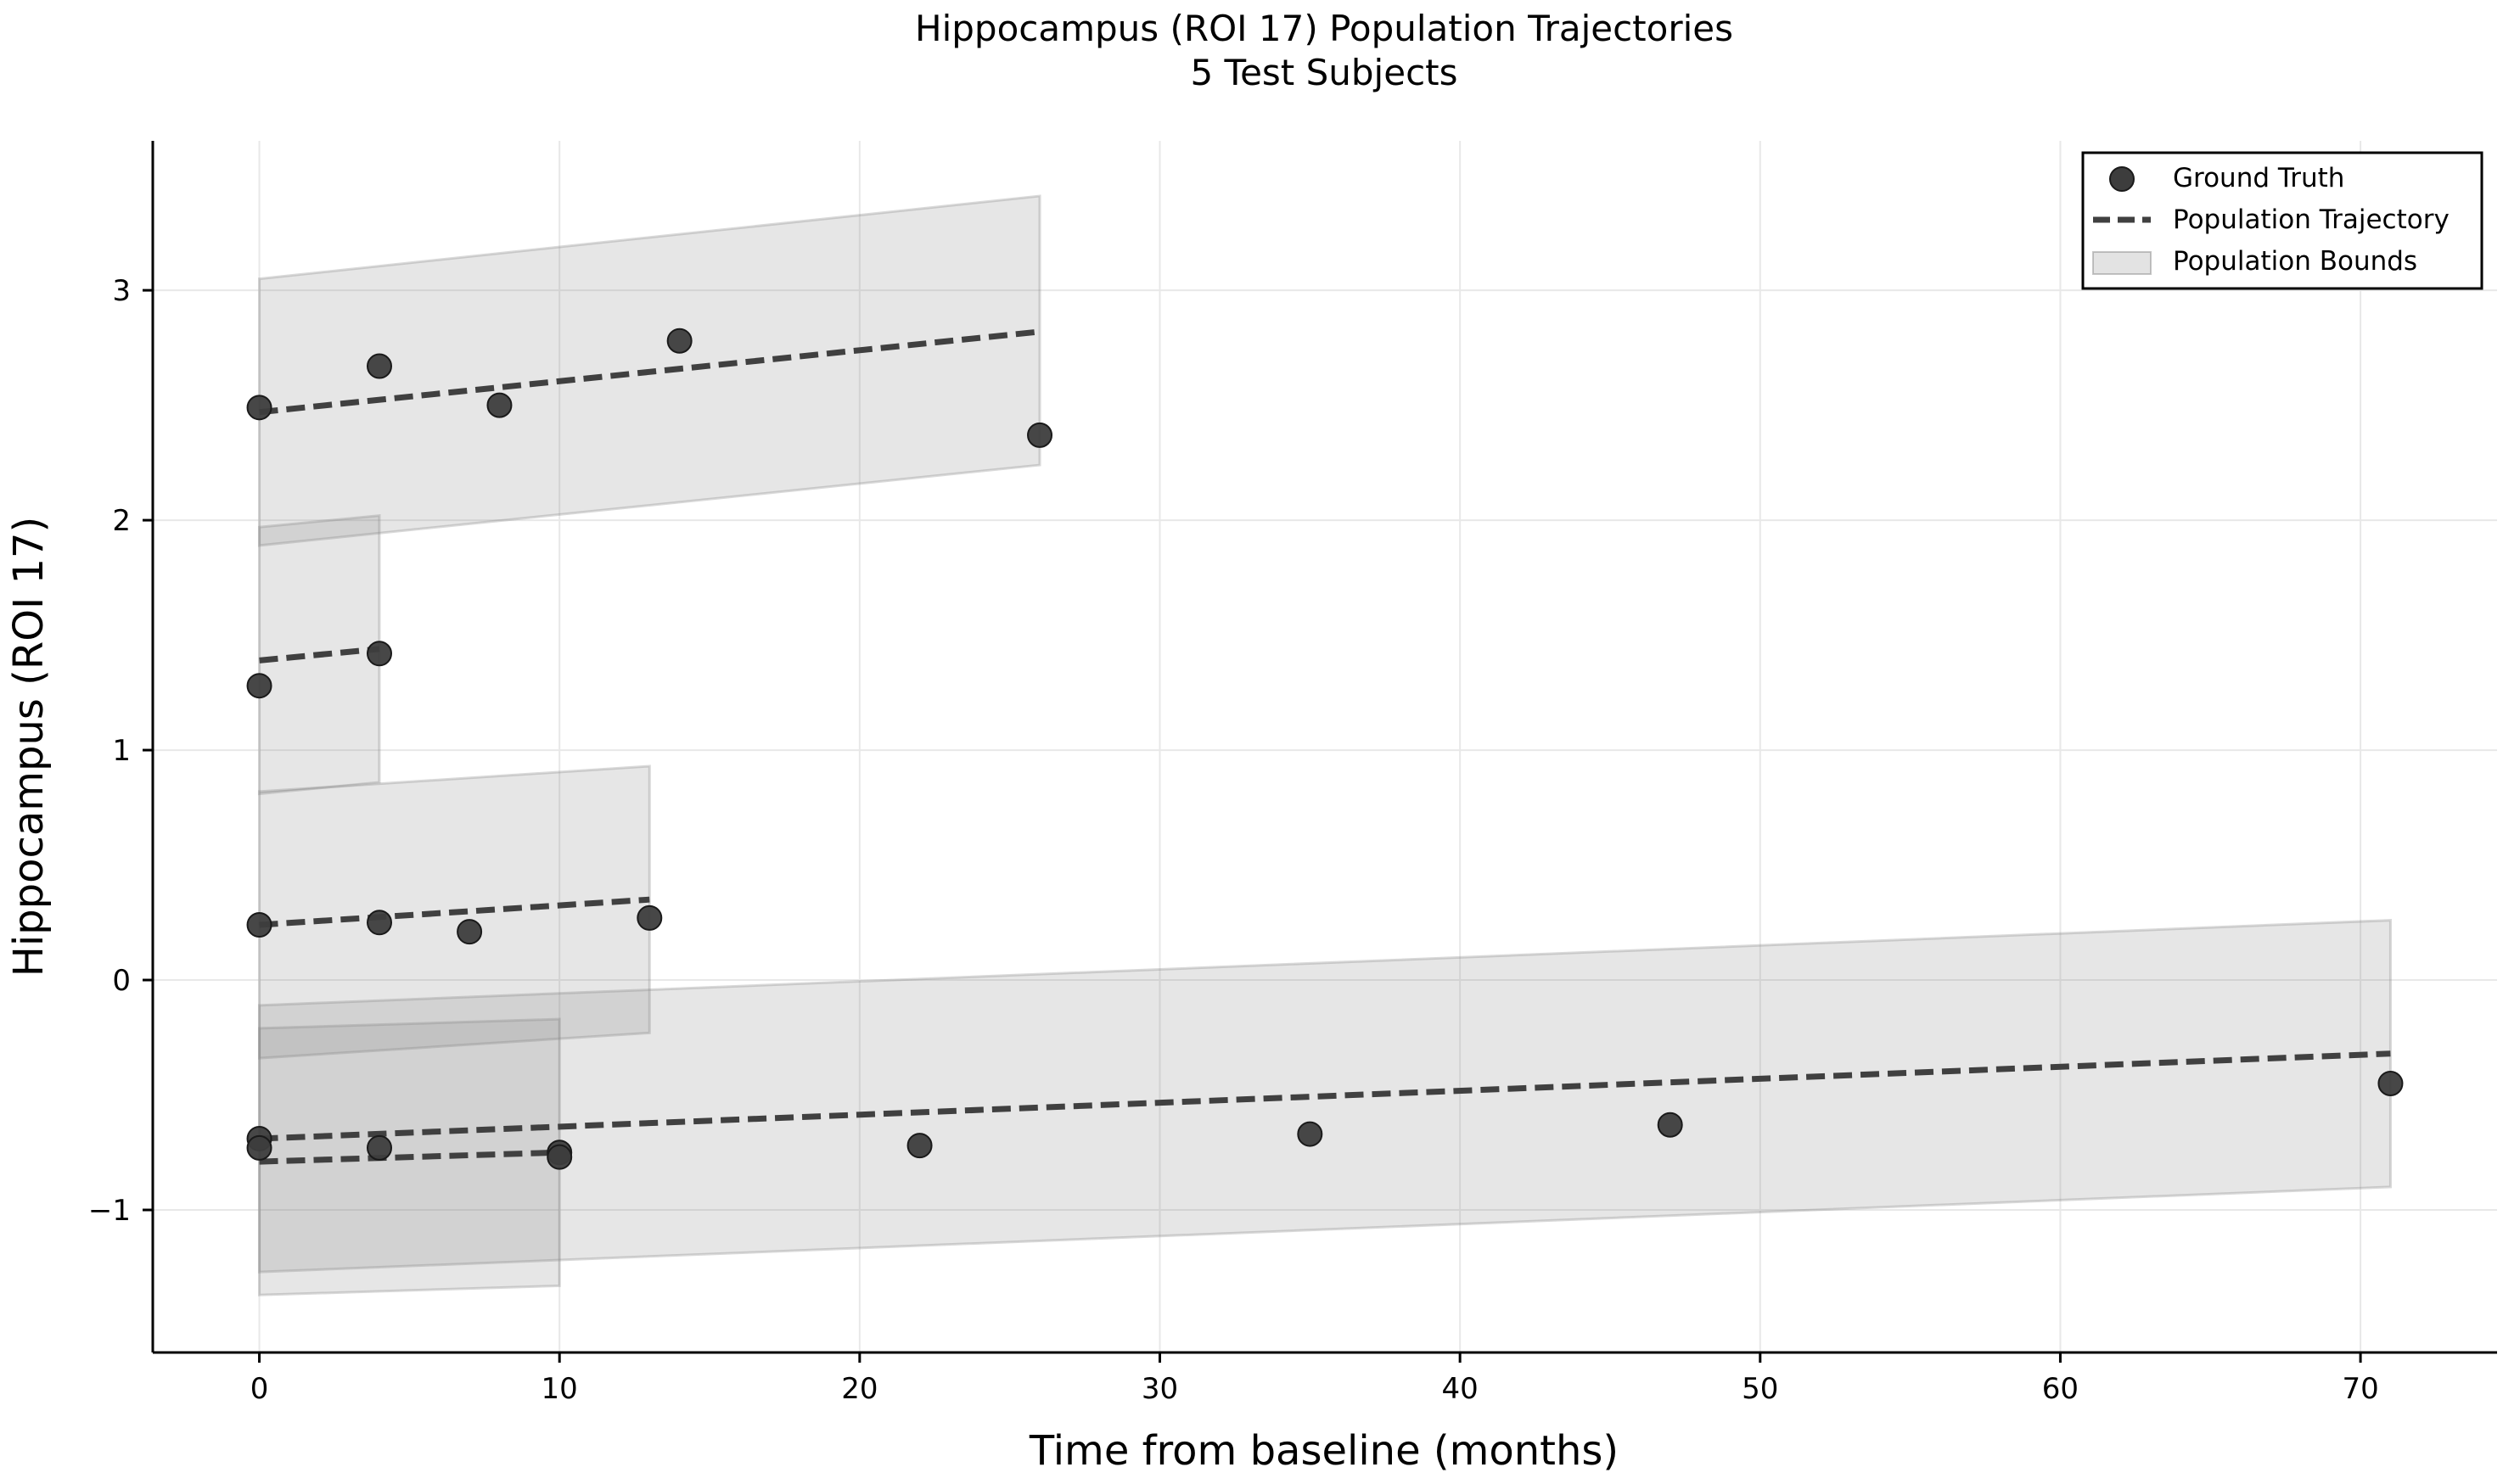  I want to click on chart-subtitle: 5 Test Subjects, so click(1324, 72).